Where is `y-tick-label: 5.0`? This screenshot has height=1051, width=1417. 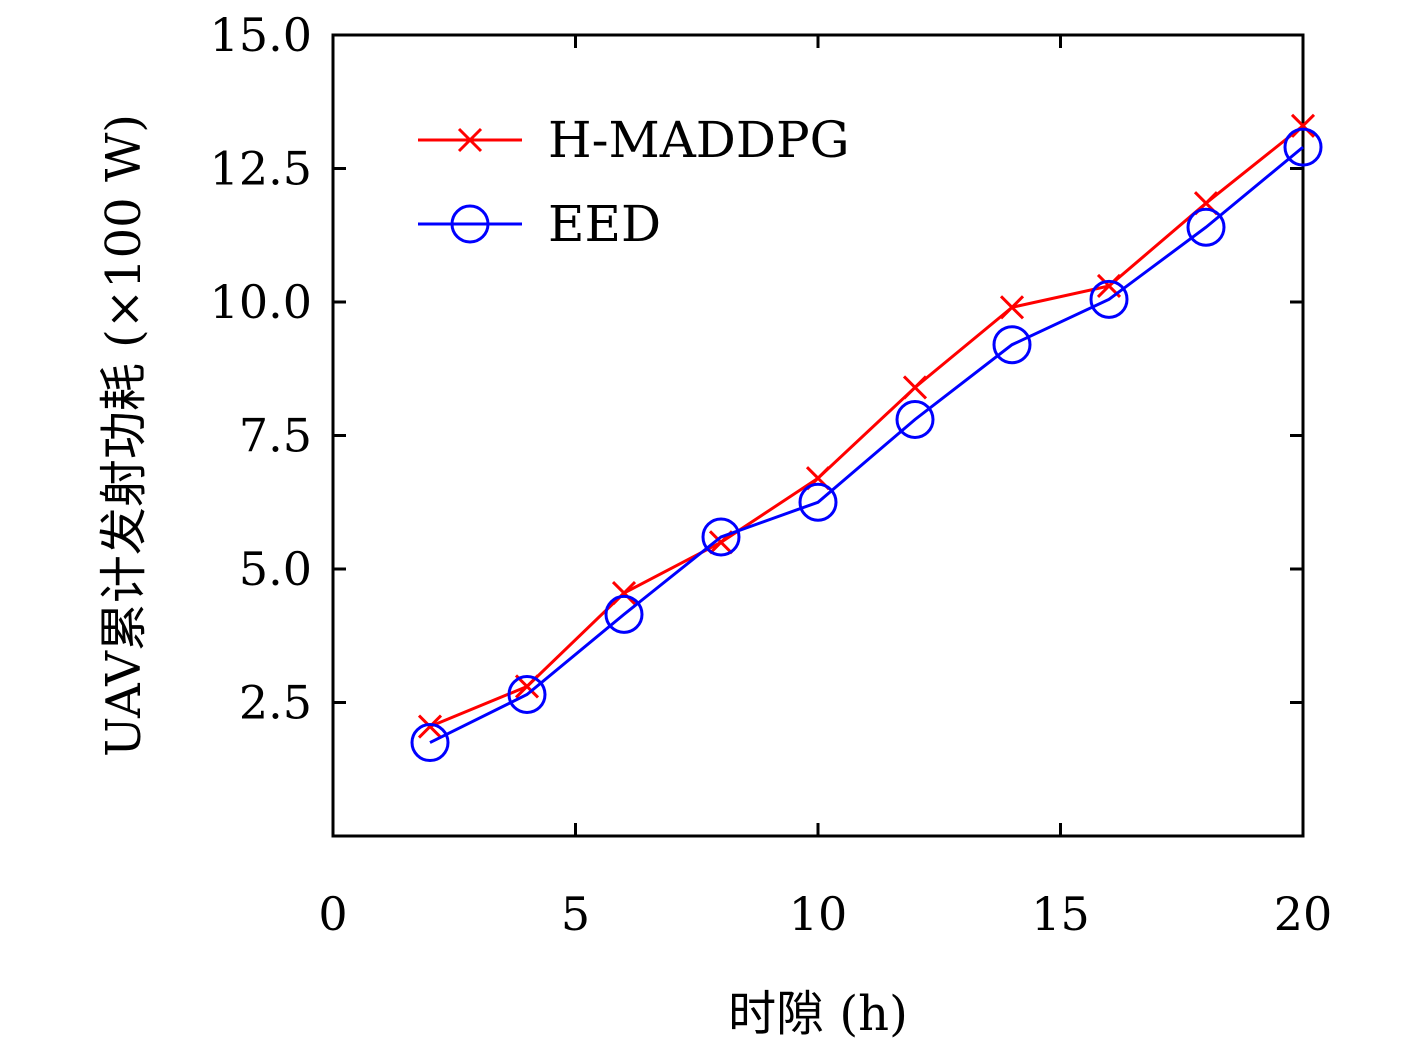 y-tick-label: 5.0 is located at coordinates (275, 569).